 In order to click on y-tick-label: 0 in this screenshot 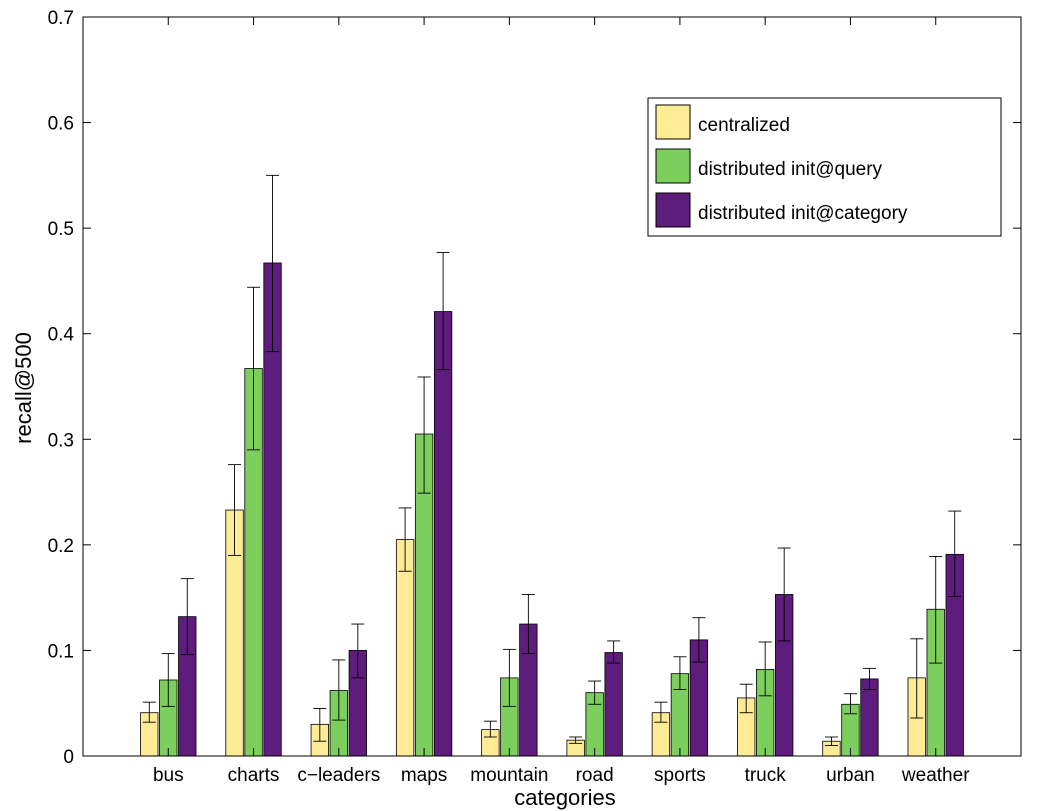, I will do `click(68, 757)`.